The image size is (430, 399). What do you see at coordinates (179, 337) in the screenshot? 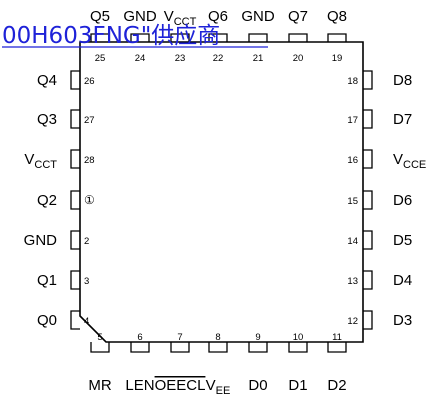
I see `pin-number-7: 7` at bounding box center [179, 337].